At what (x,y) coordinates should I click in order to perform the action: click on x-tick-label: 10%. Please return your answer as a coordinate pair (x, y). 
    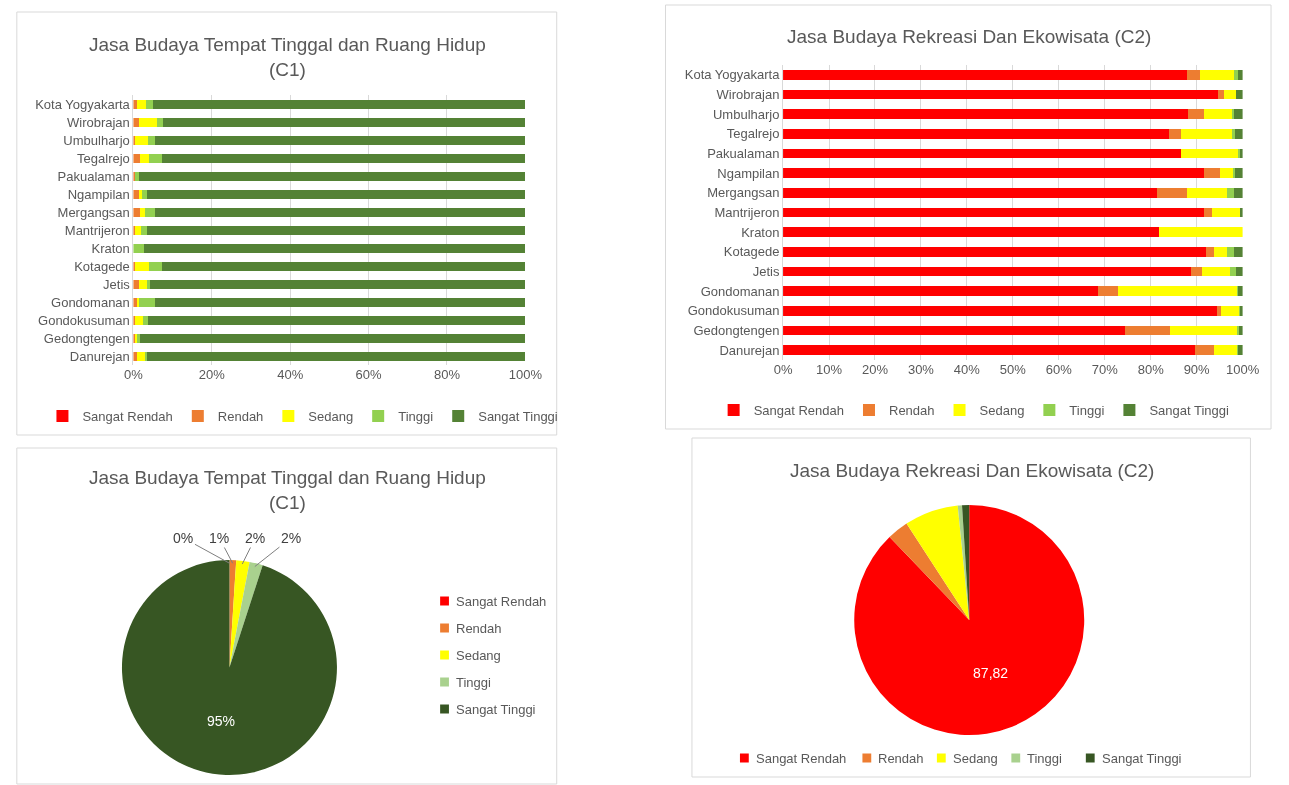
    Looking at the image, I should click on (829, 369).